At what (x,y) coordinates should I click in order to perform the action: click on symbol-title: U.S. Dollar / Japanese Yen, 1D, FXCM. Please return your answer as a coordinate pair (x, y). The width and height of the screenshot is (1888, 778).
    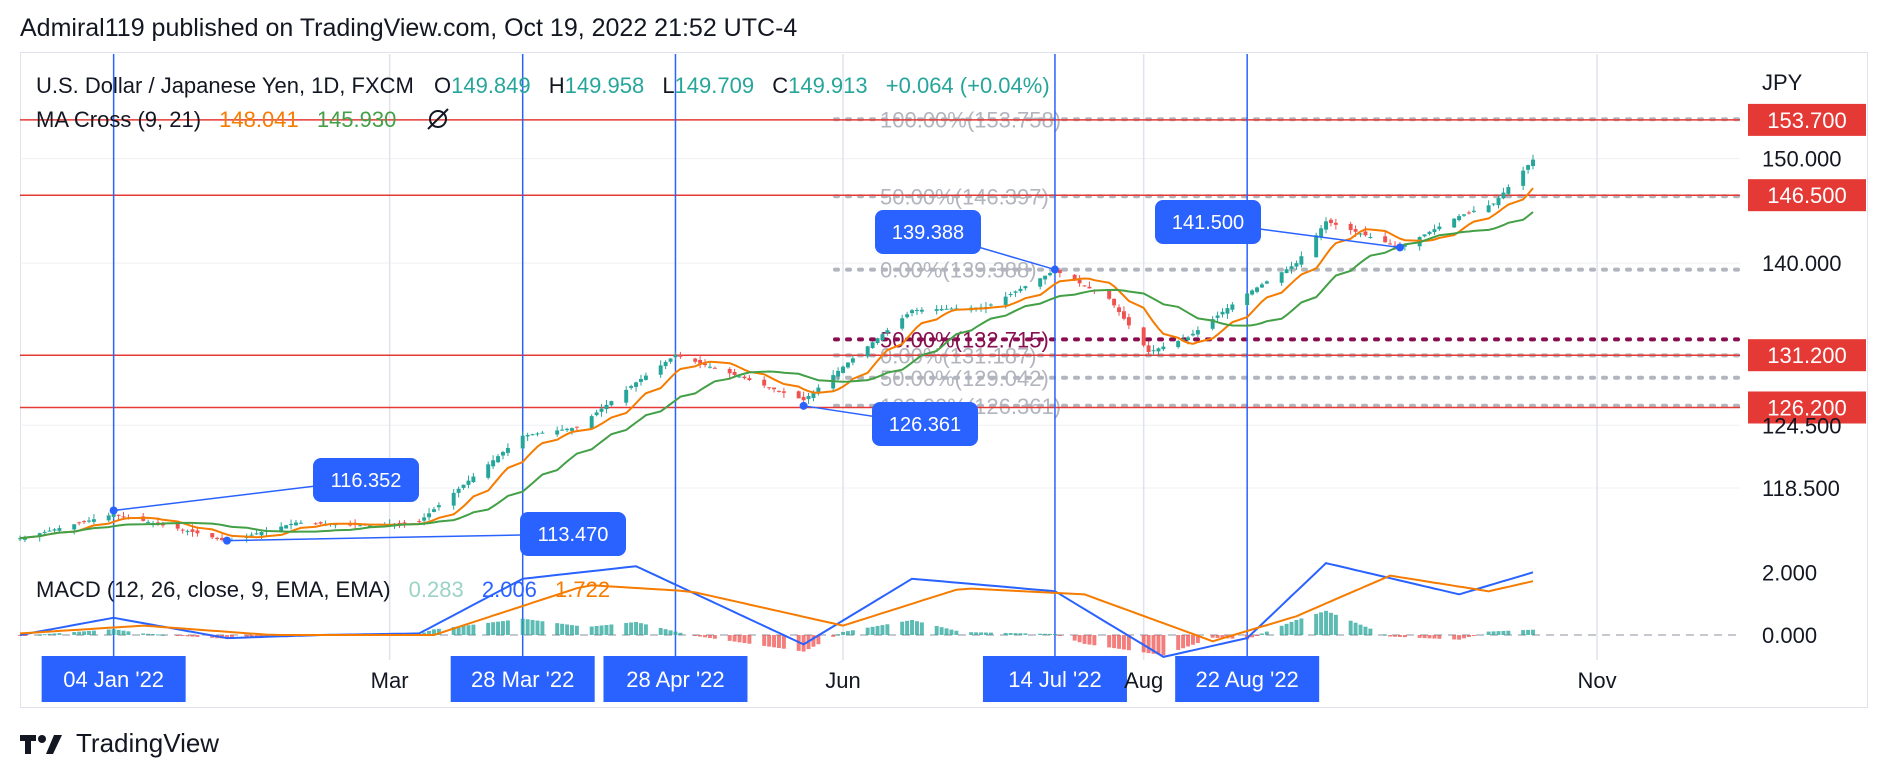
    Looking at the image, I should click on (225, 85).